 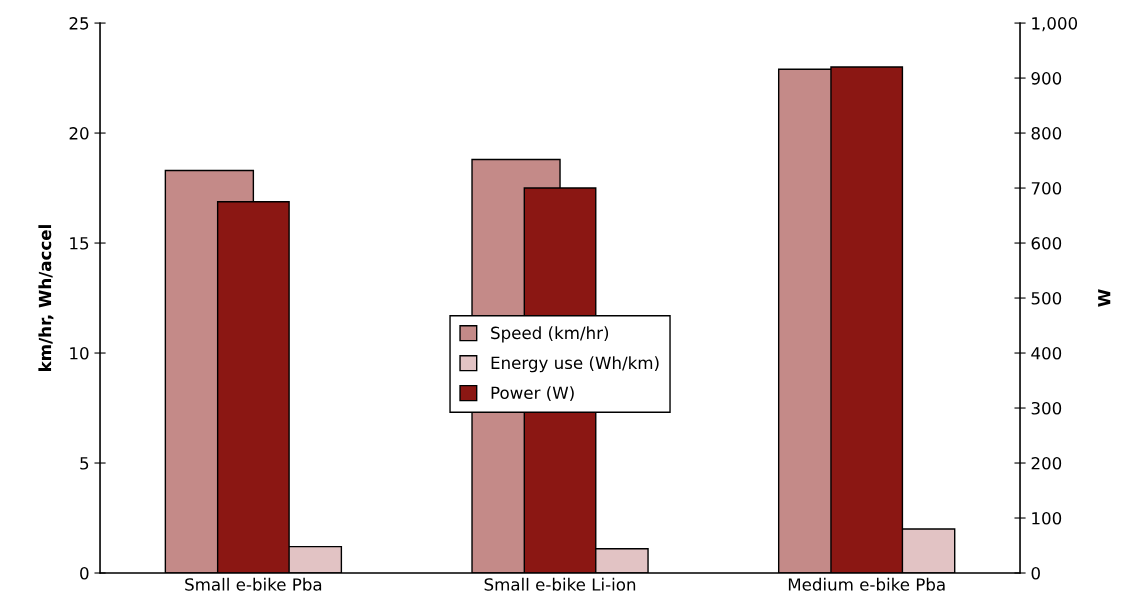 I want to click on y2-tick-label: 900, so click(x=1046, y=78).